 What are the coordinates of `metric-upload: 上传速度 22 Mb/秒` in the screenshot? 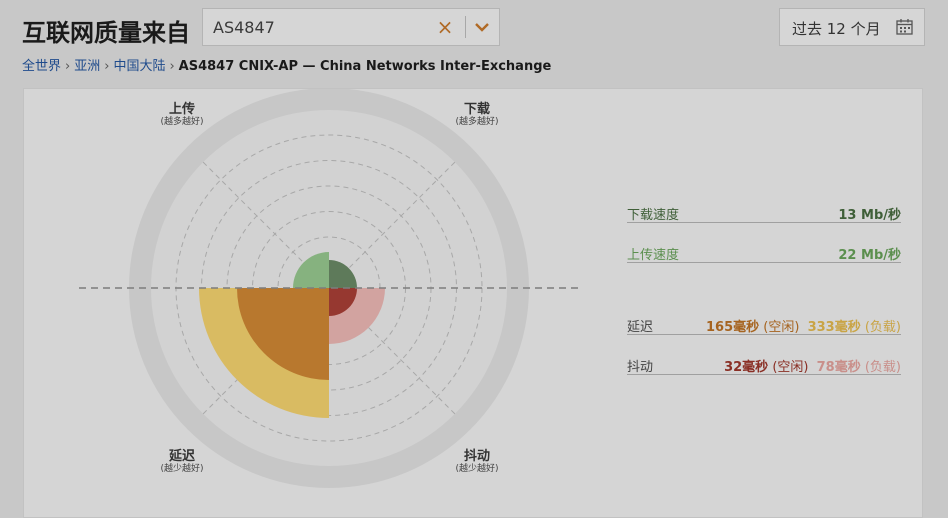 It's located at (764, 253).